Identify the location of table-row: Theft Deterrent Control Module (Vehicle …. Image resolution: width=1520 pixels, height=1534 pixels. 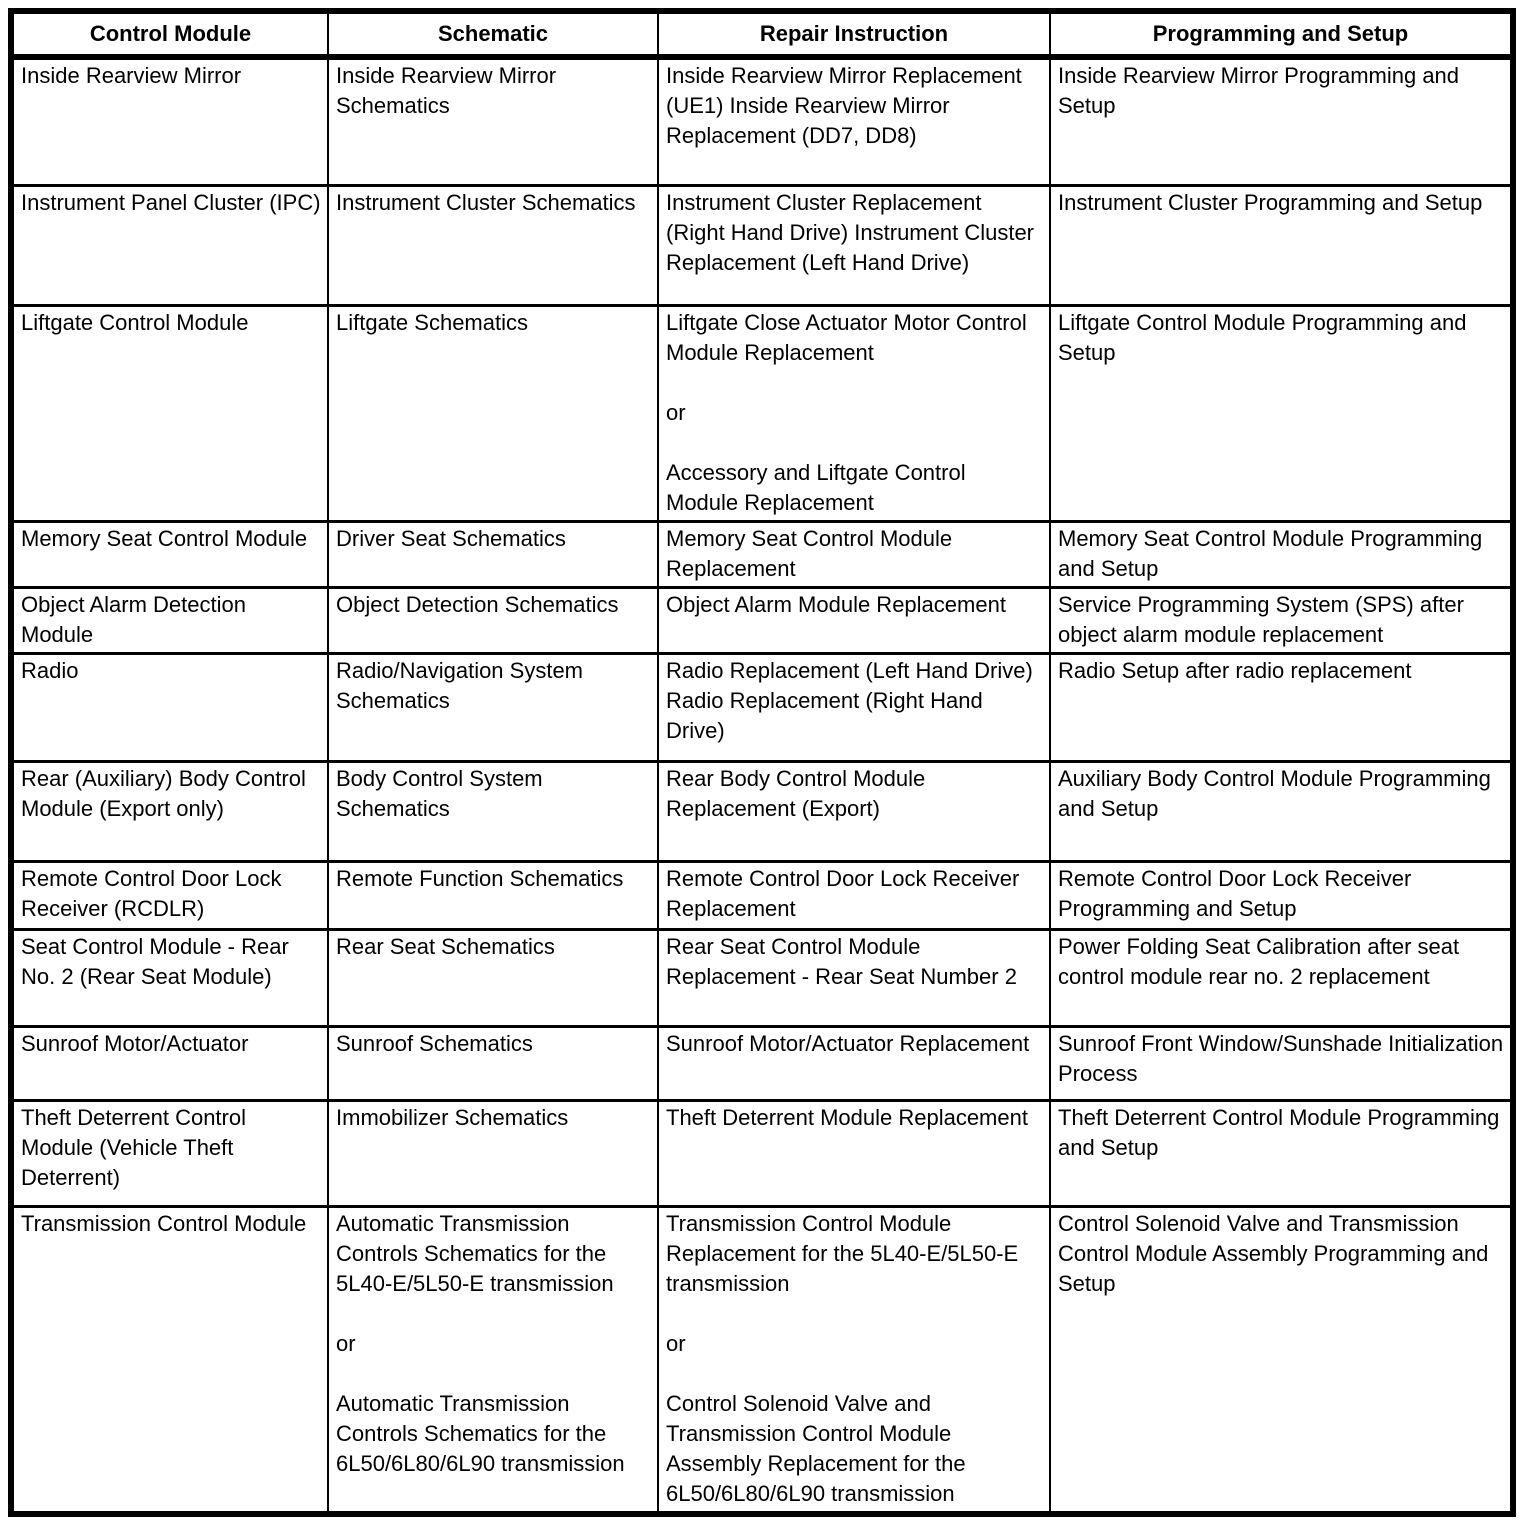
(762, 1153).